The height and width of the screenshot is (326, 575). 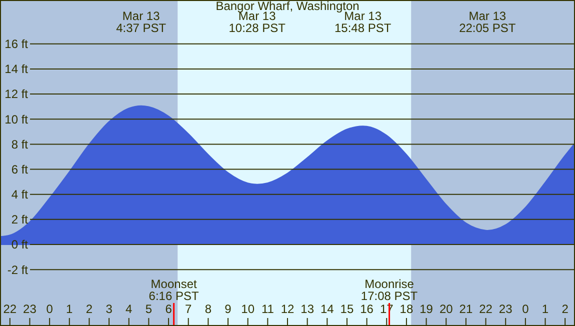 I want to click on x-tick-label: 8, so click(x=208, y=309).